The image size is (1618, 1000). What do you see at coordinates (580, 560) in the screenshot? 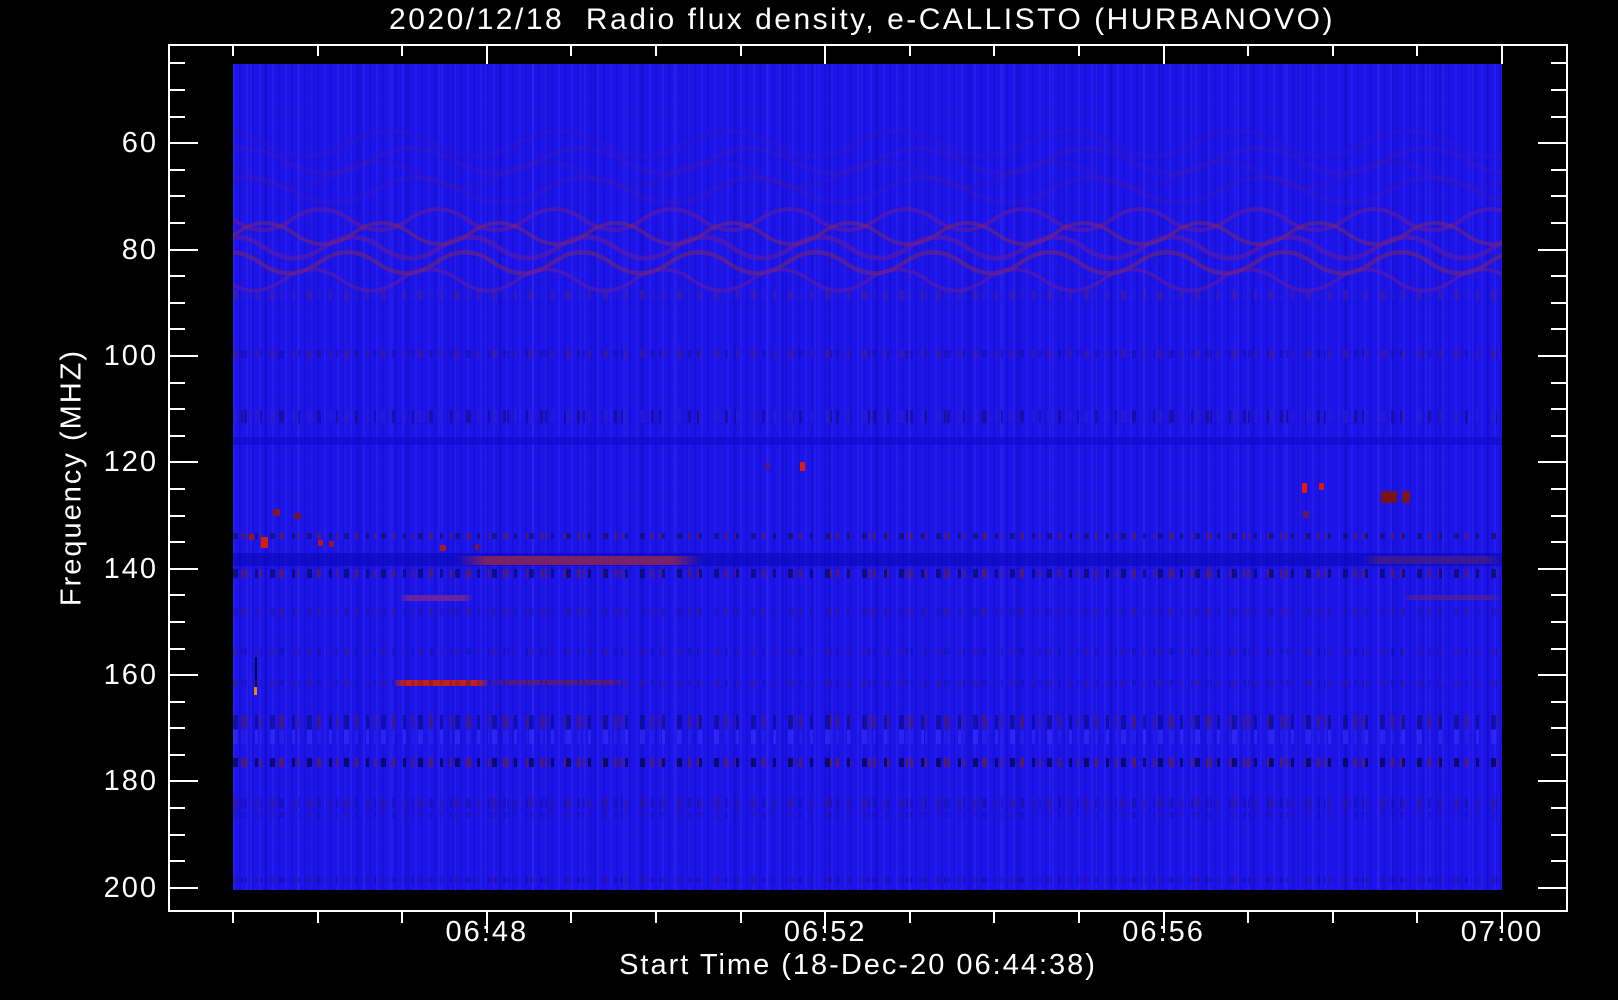
I see `feature-drift-streak-138mhz` at bounding box center [580, 560].